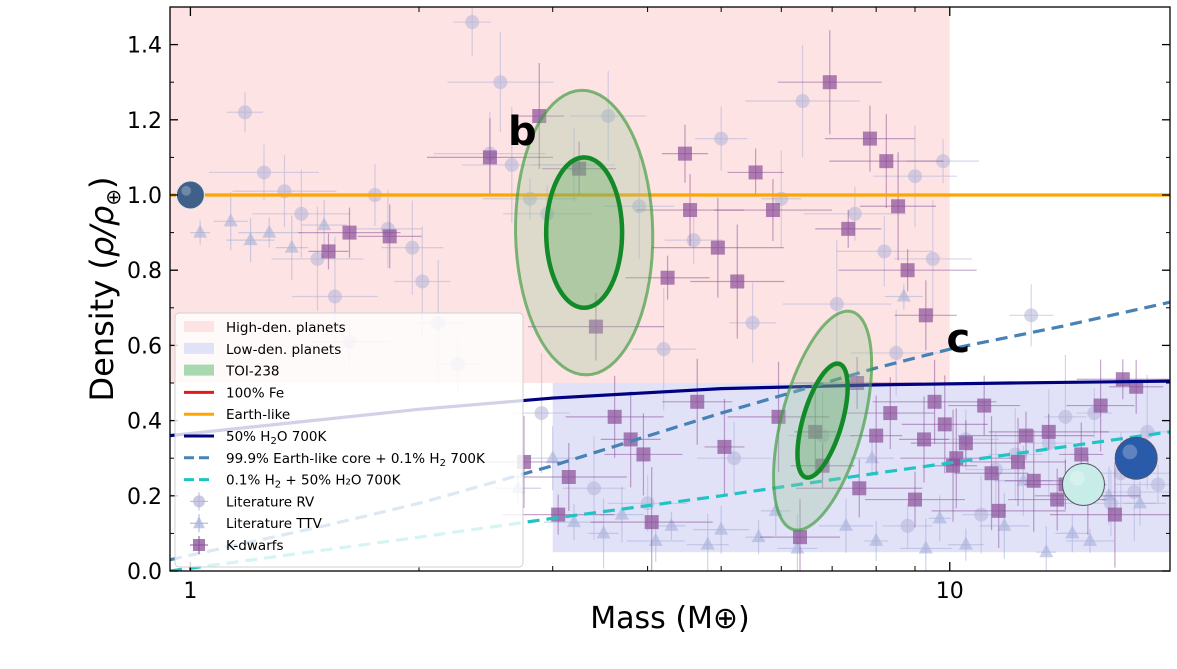 The width and height of the screenshot is (1177, 669). I want to click on y-axis-label-main: Density (, so click(102, 329).